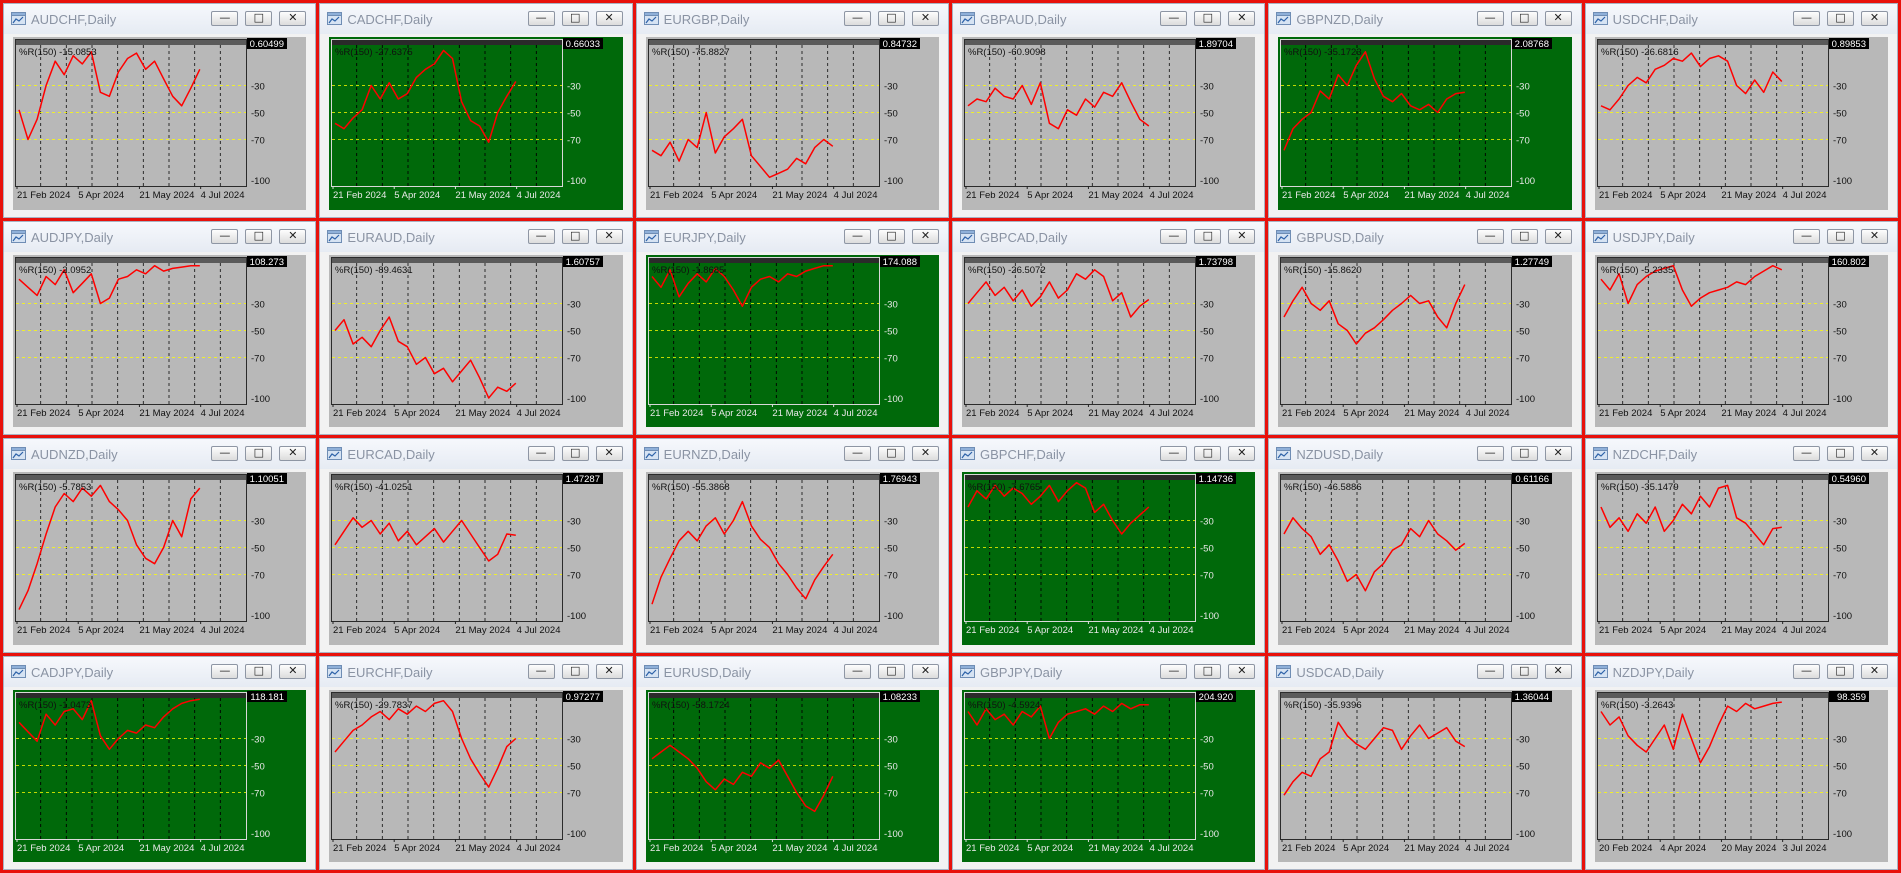 Image resolution: width=1901 pixels, height=873 pixels. I want to click on window-titlebar: USDCHF,Daily — □ ✕, so click(1741, 19).